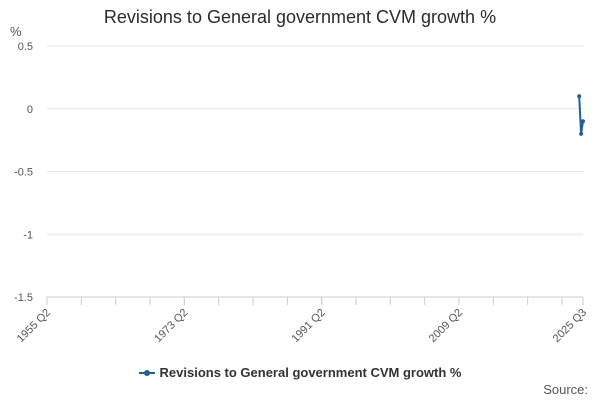  Describe the element at coordinates (23, 173) in the screenshot. I see `y-tick-label: -0.5` at that location.